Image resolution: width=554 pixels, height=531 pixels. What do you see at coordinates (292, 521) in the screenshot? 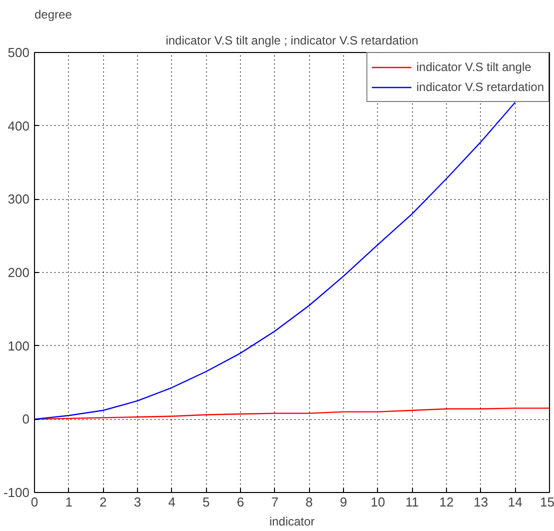
I see `x-axis-title: indicator` at bounding box center [292, 521].